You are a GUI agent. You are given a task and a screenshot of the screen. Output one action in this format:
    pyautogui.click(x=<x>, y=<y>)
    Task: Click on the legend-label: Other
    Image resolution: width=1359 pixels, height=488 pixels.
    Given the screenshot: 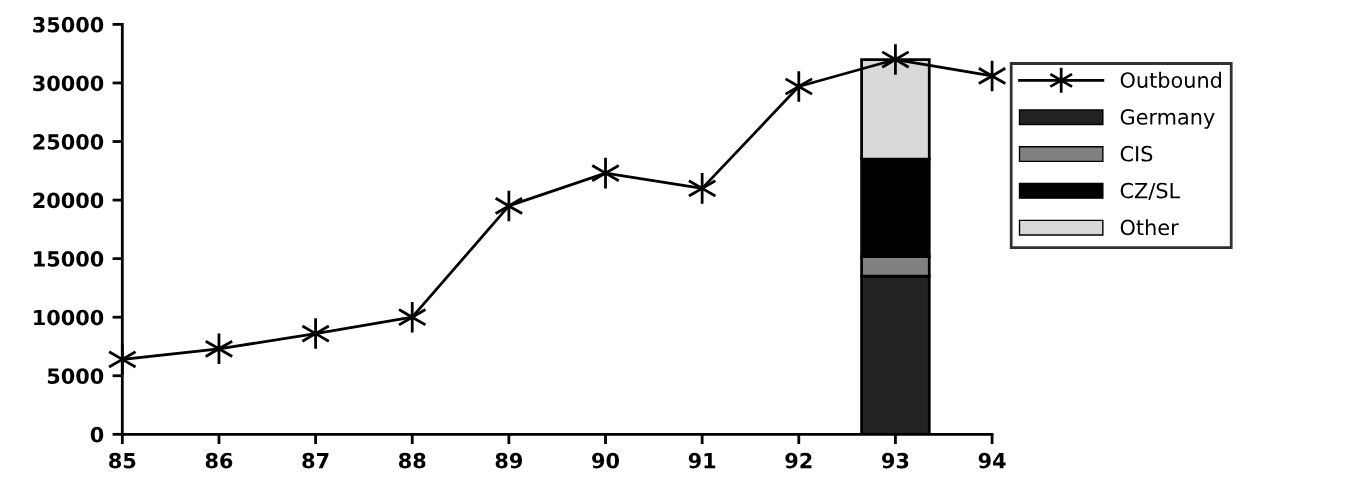 What is the action you would take?
    pyautogui.click(x=1149, y=227)
    